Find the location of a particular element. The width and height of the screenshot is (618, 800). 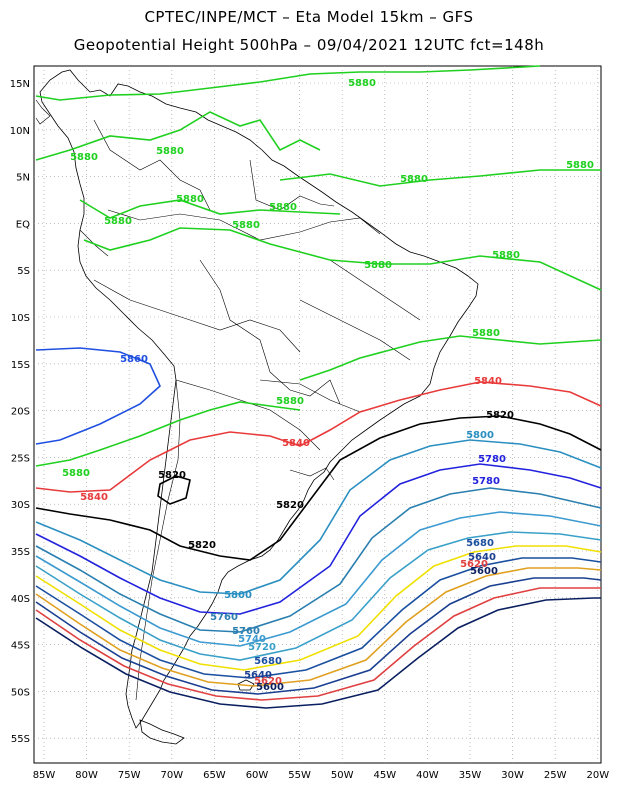

lon-label: 75W is located at coordinates (129, 775).